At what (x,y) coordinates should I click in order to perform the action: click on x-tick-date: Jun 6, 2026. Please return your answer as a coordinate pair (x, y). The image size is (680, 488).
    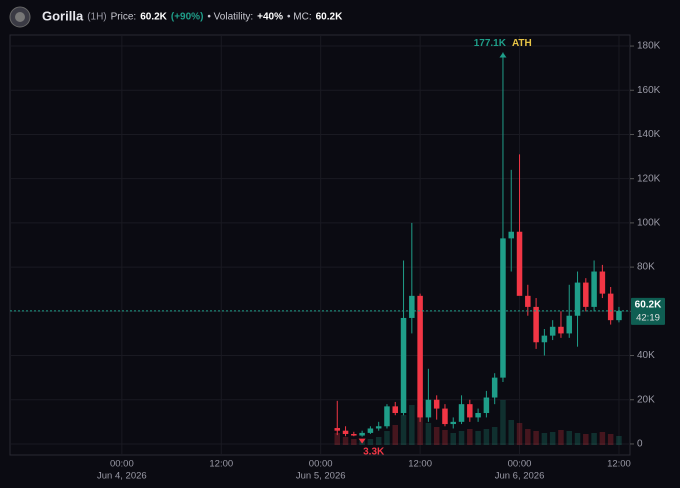
    Looking at the image, I should click on (520, 476).